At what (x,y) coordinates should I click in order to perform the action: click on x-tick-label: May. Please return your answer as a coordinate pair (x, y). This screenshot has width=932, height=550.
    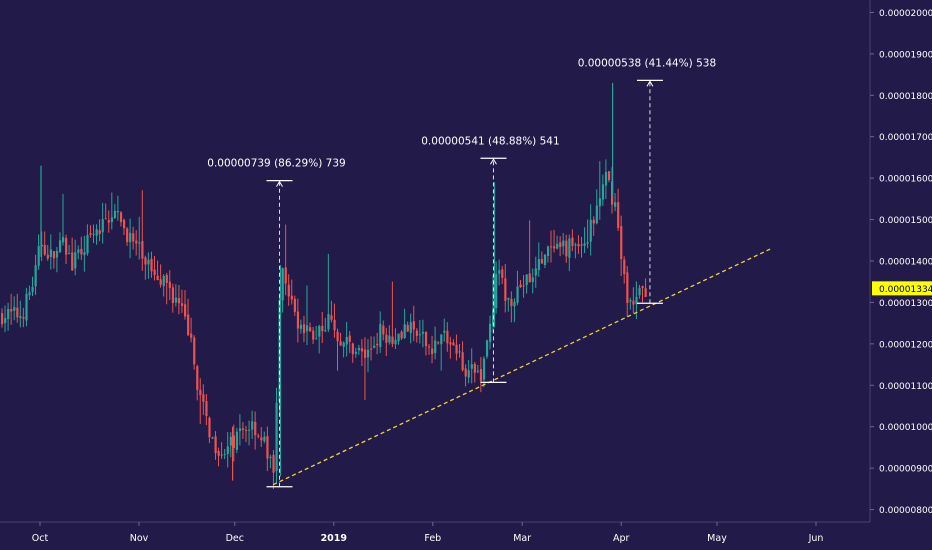
    Looking at the image, I should click on (717, 538).